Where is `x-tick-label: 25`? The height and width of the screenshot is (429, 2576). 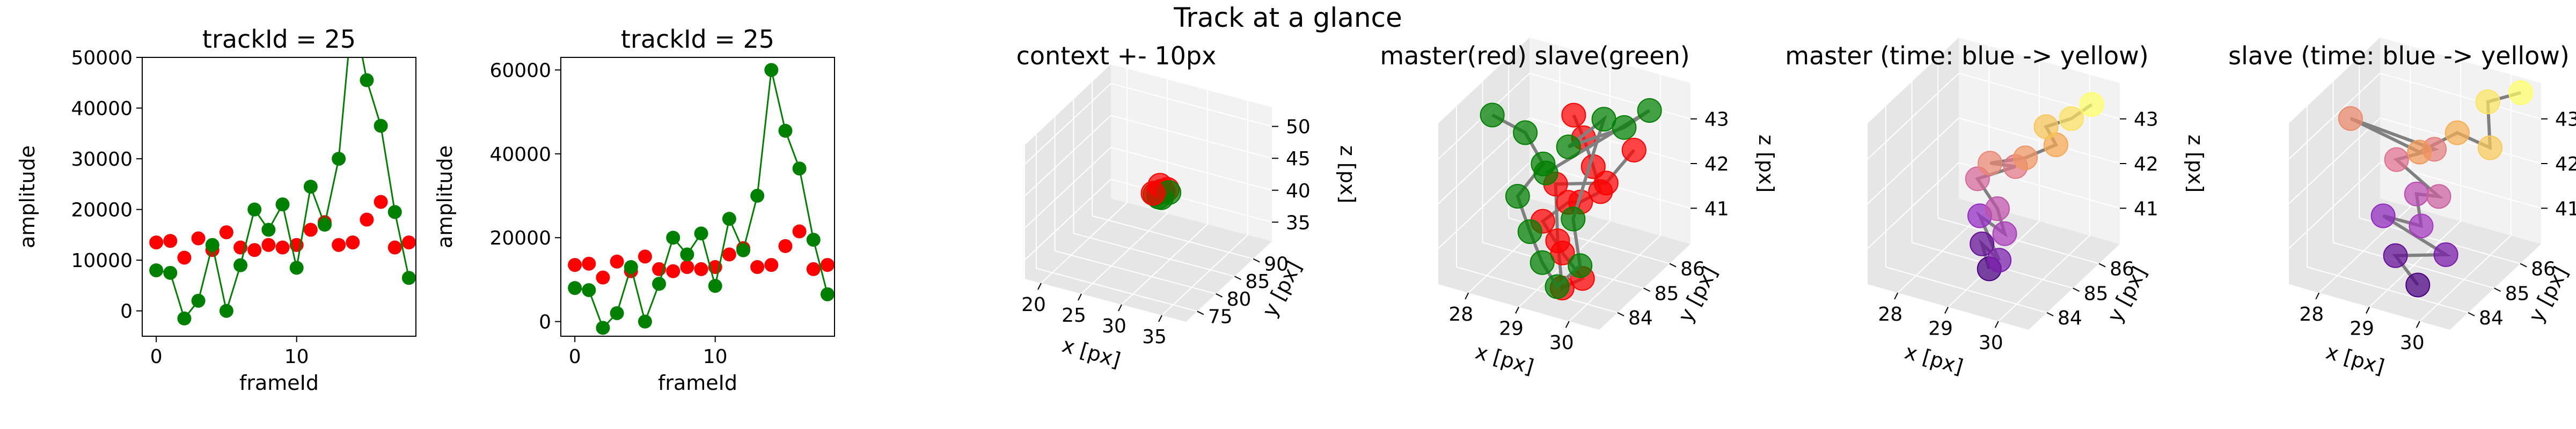 x-tick-label: 25 is located at coordinates (1074, 316).